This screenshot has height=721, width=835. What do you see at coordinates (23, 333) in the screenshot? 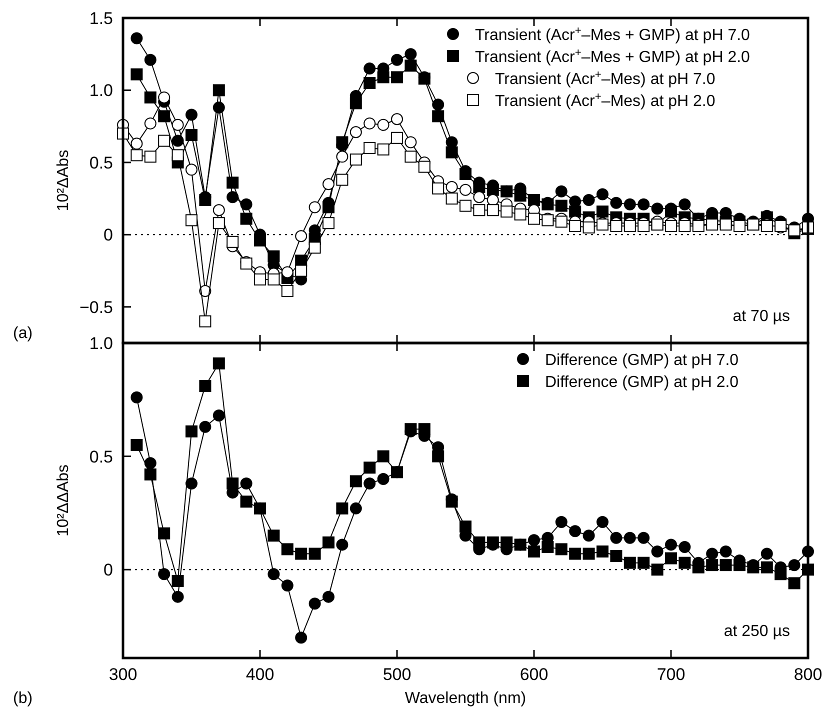
I see `text: (a)` at bounding box center [23, 333].